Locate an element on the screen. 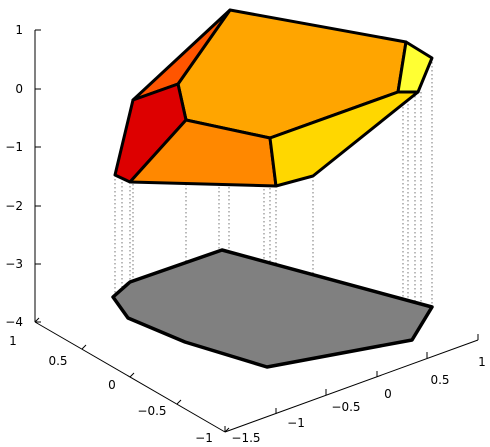 This screenshot has height=447, width=490. z-tick-label: 0 is located at coordinates (19, 89).